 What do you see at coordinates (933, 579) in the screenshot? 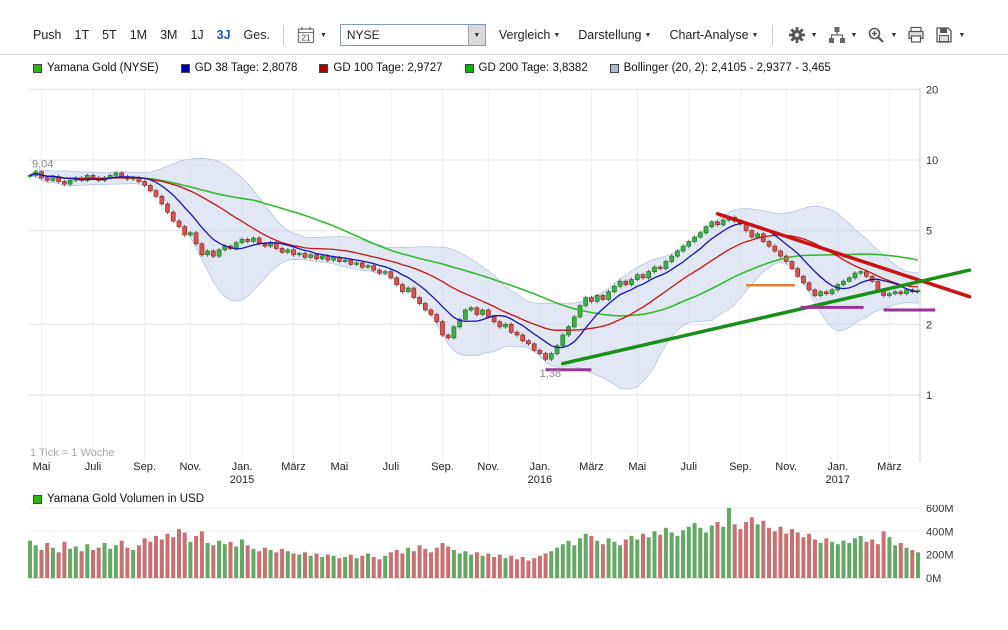
I see `svg-text: 0M` at bounding box center [933, 579].